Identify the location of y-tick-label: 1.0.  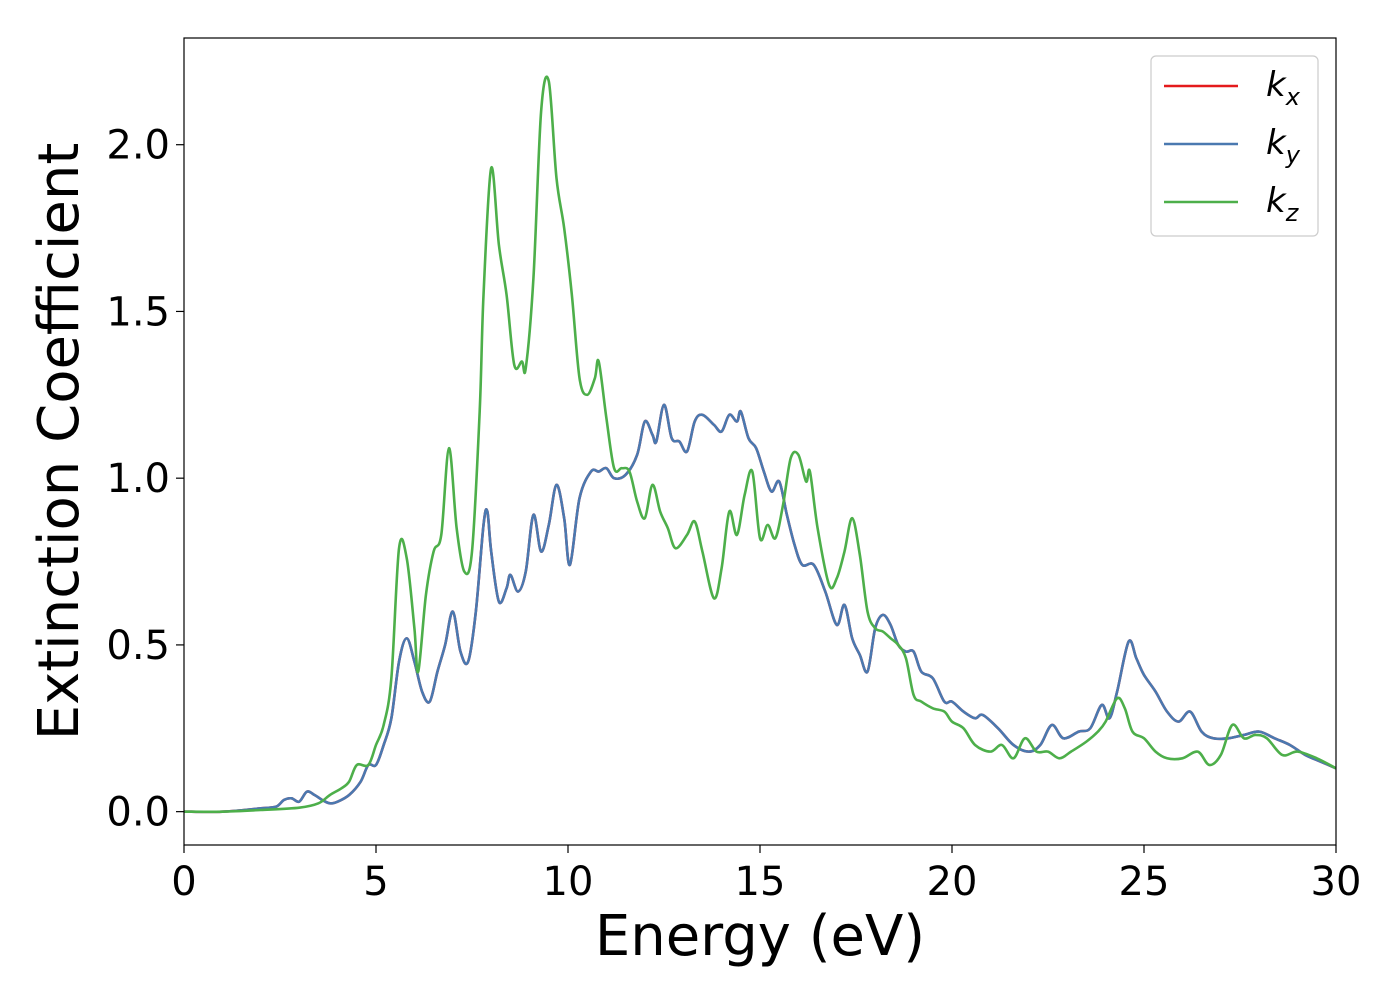
(138, 479).